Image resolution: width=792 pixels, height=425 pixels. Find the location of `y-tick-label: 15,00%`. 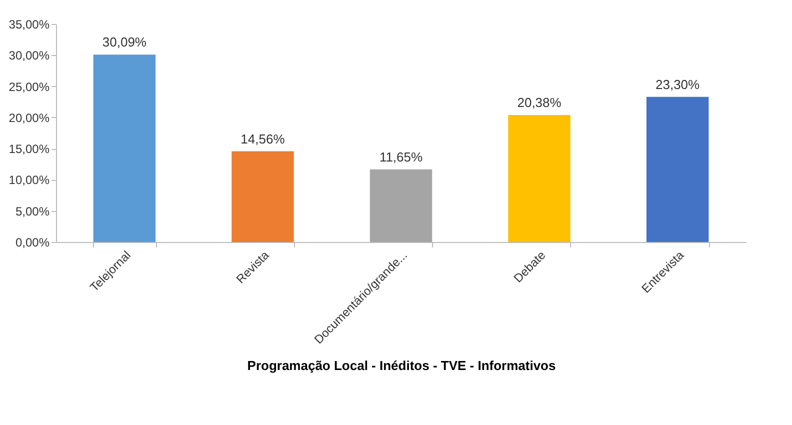

y-tick-label: 15,00% is located at coordinates (29, 149).